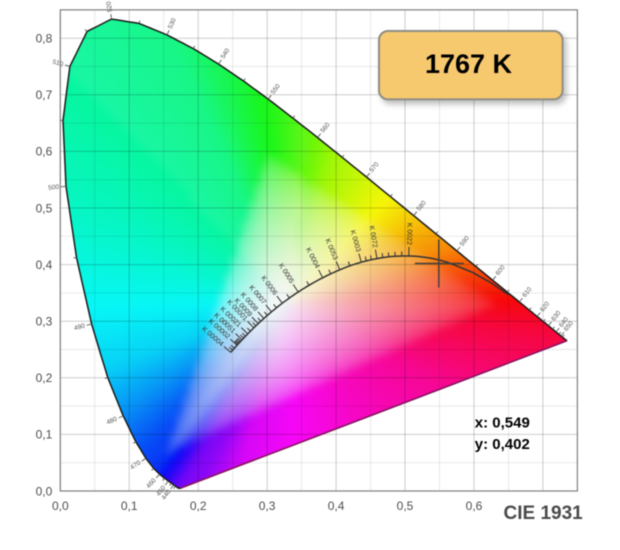 This screenshot has height=550, width=620. I want to click on svg-text: K 0022, so click(408, 234).